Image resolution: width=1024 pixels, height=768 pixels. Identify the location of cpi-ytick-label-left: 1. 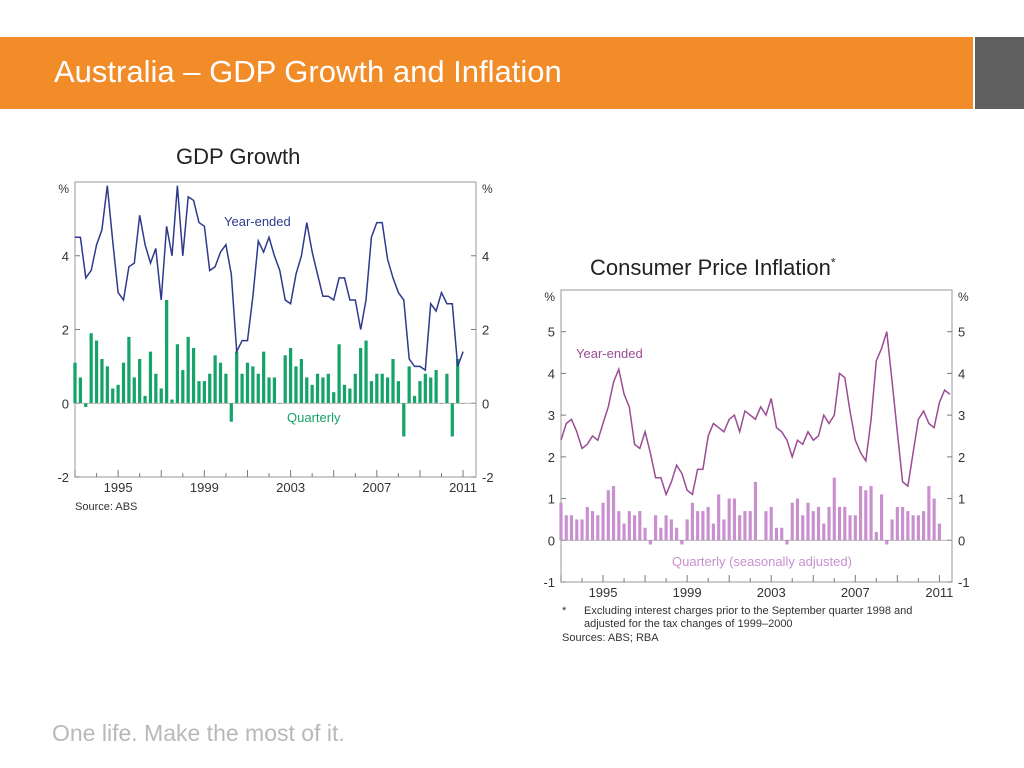
(551, 499).